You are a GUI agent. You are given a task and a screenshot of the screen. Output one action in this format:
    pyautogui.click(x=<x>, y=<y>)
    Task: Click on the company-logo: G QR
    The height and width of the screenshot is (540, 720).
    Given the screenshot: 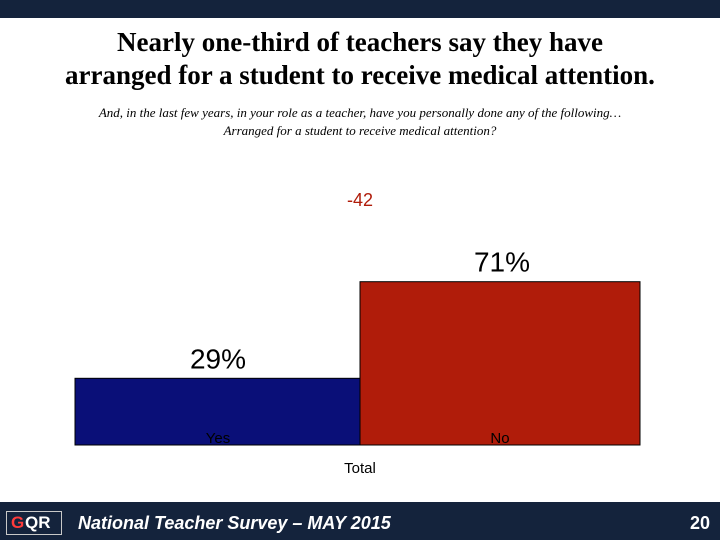 What is the action you would take?
    pyautogui.click(x=34, y=523)
    